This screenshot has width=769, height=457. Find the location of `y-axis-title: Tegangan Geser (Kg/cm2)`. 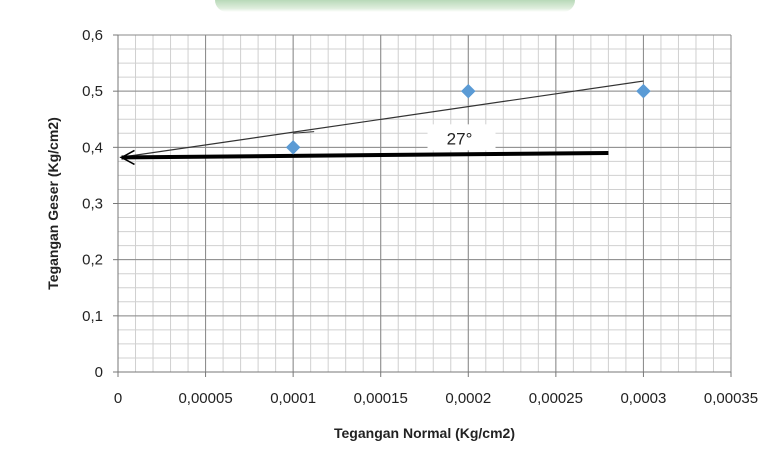

y-axis-title: Tegangan Geser (Kg/cm2) is located at coordinates (53, 203).